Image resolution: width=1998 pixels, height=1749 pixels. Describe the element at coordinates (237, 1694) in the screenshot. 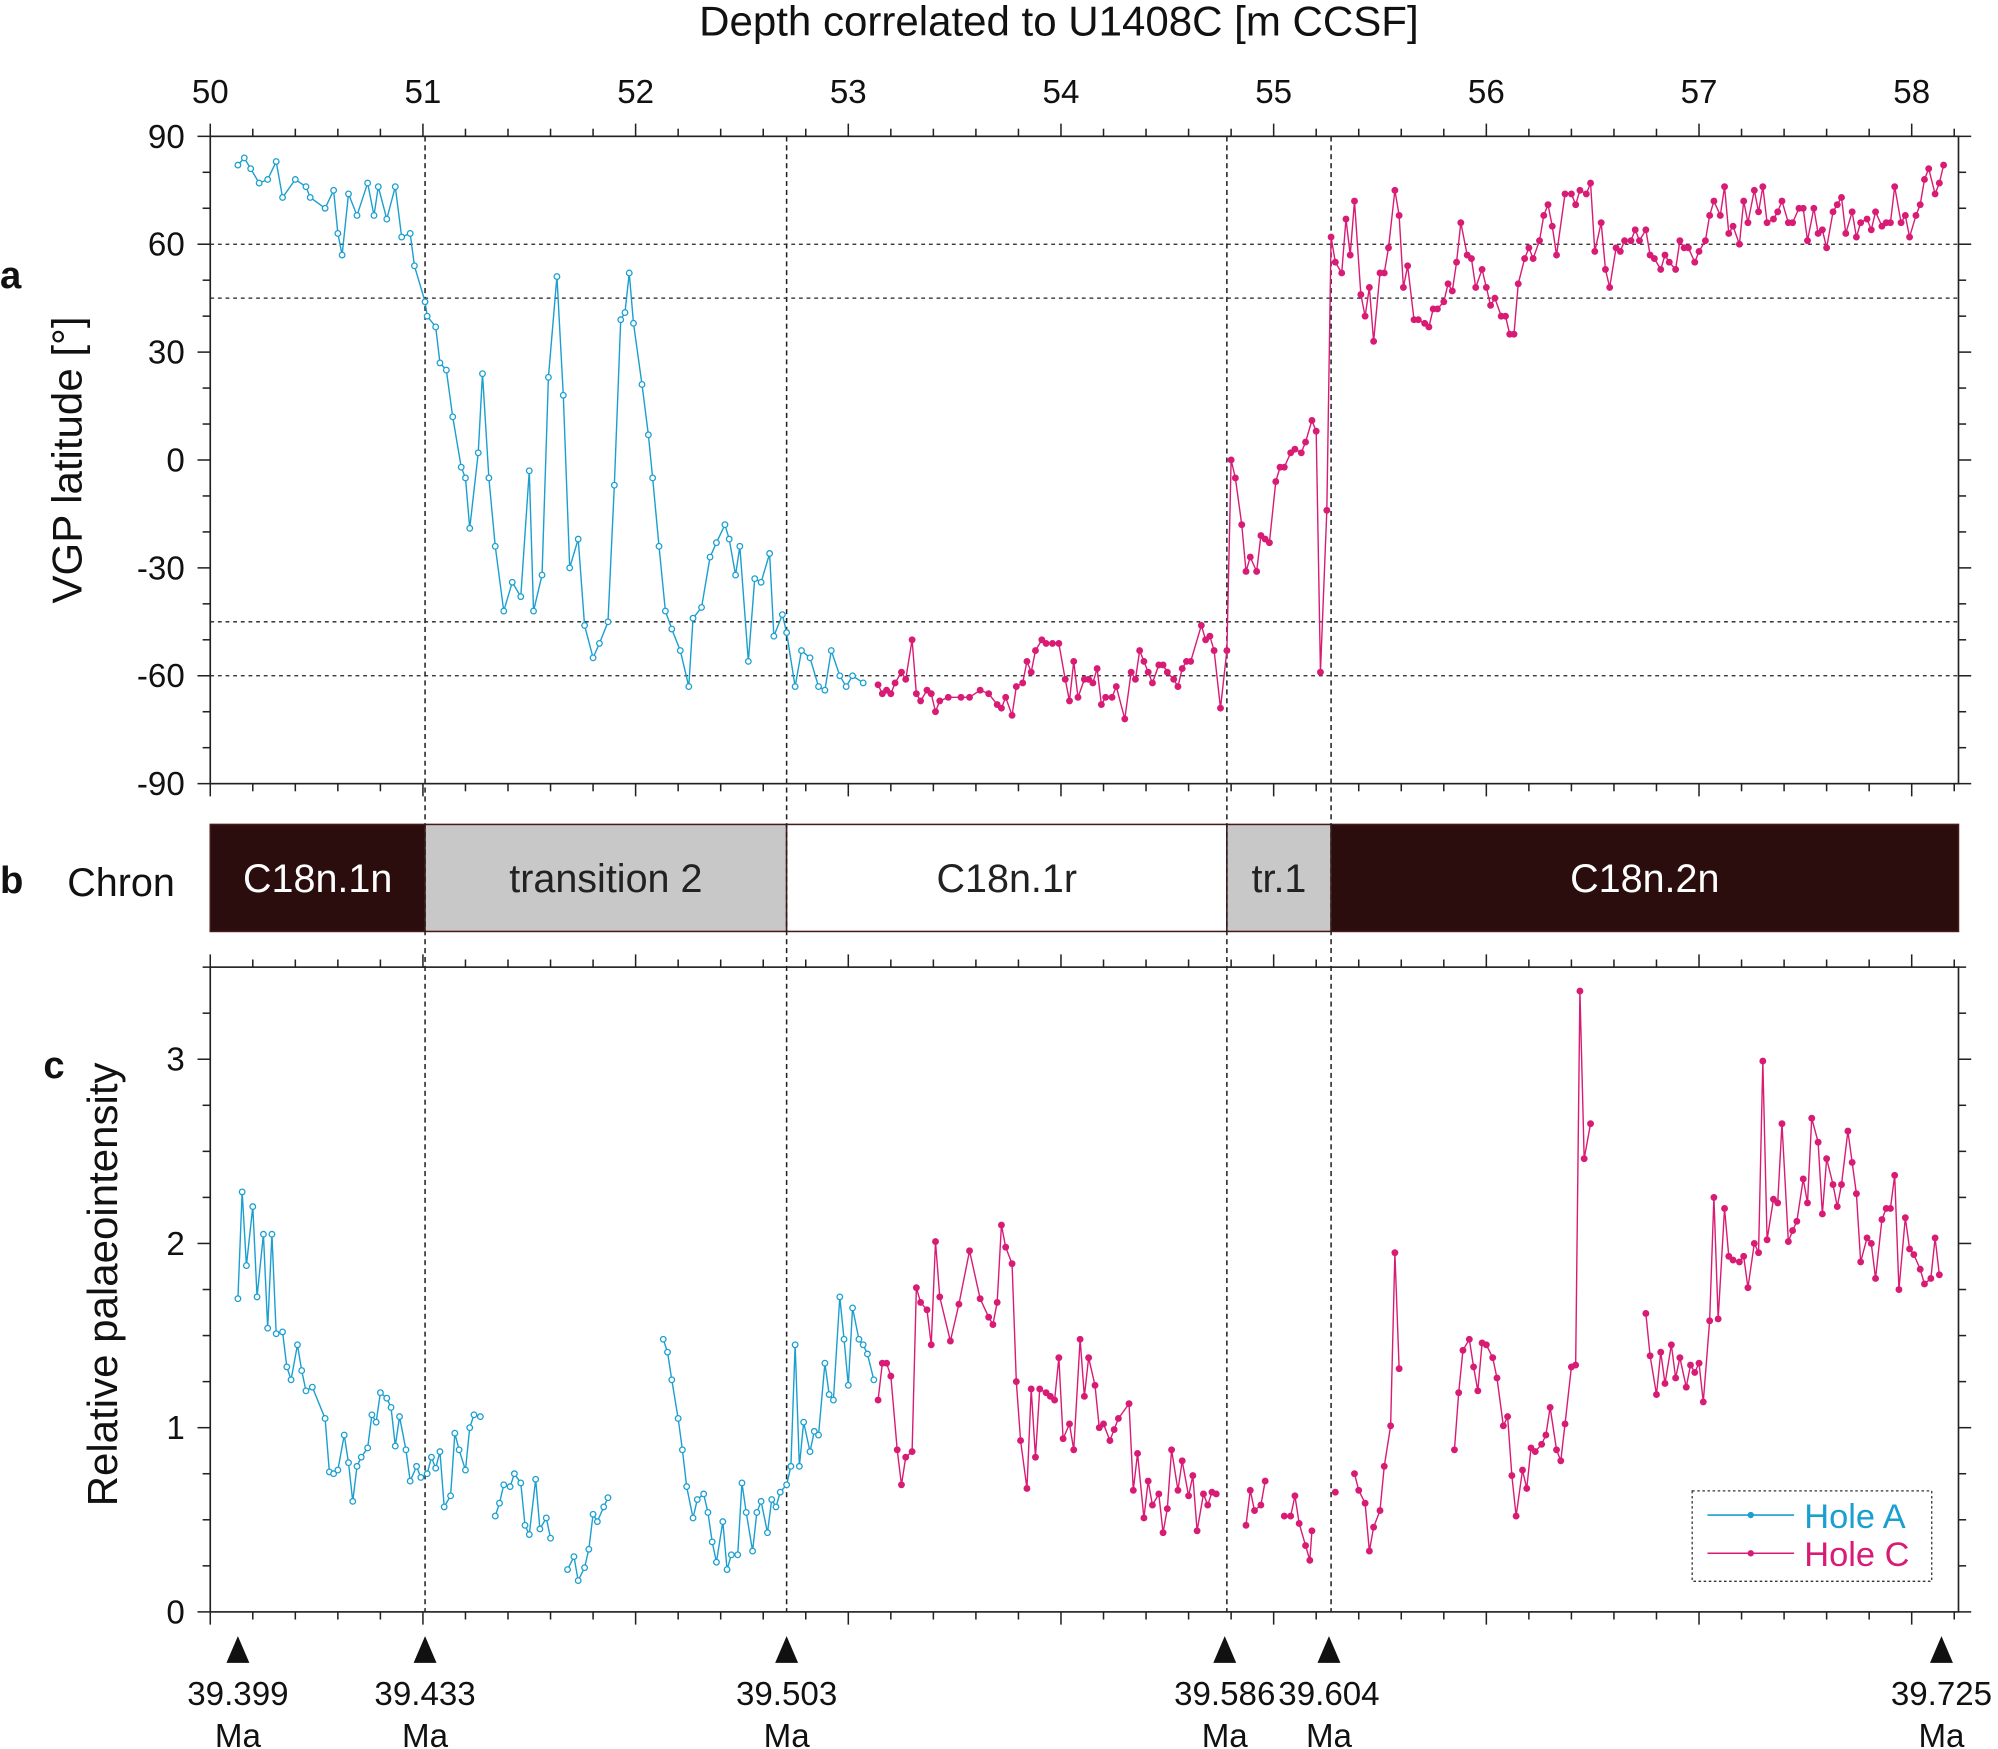

I see `age-marker-value: 39.399` at that location.